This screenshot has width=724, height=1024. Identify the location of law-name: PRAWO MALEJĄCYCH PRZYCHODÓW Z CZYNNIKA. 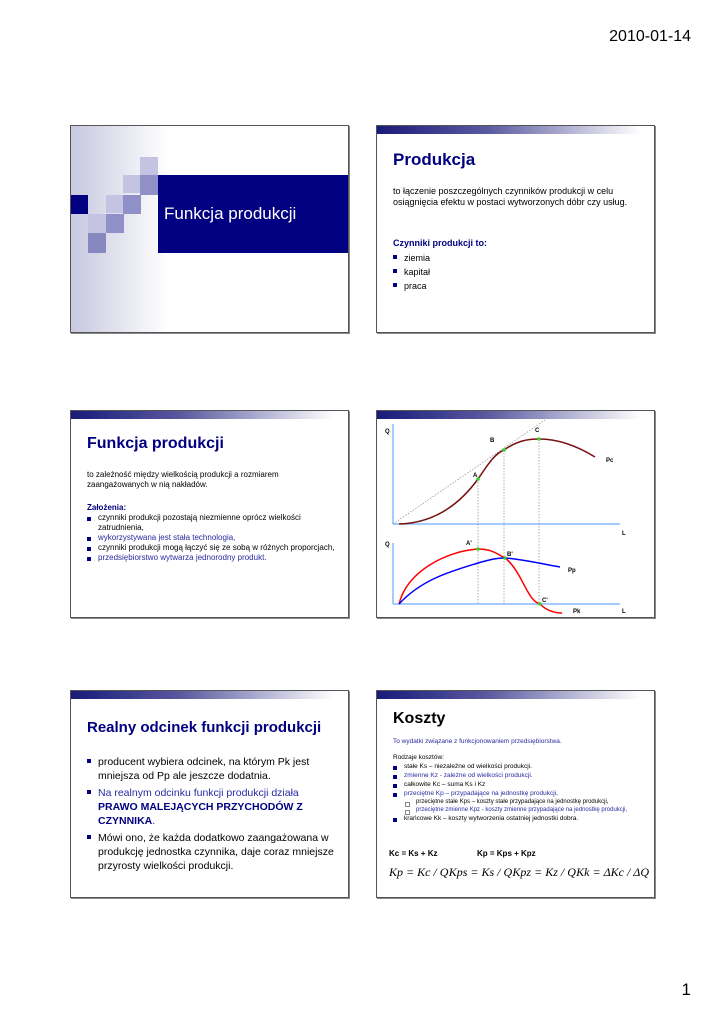
(200, 814).